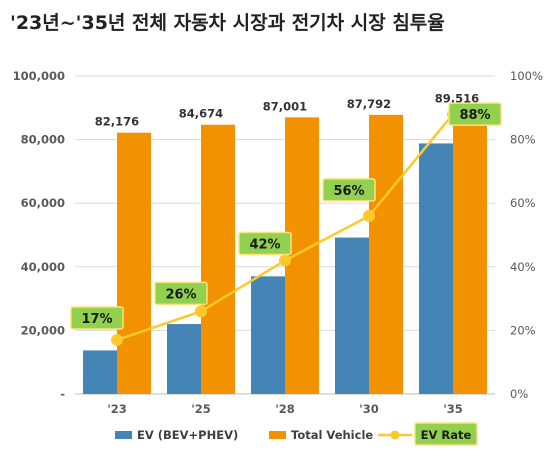  Describe the element at coordinates (43, 330) in the screenshot. I see `y-left-tick-label: 20,000` at that location.